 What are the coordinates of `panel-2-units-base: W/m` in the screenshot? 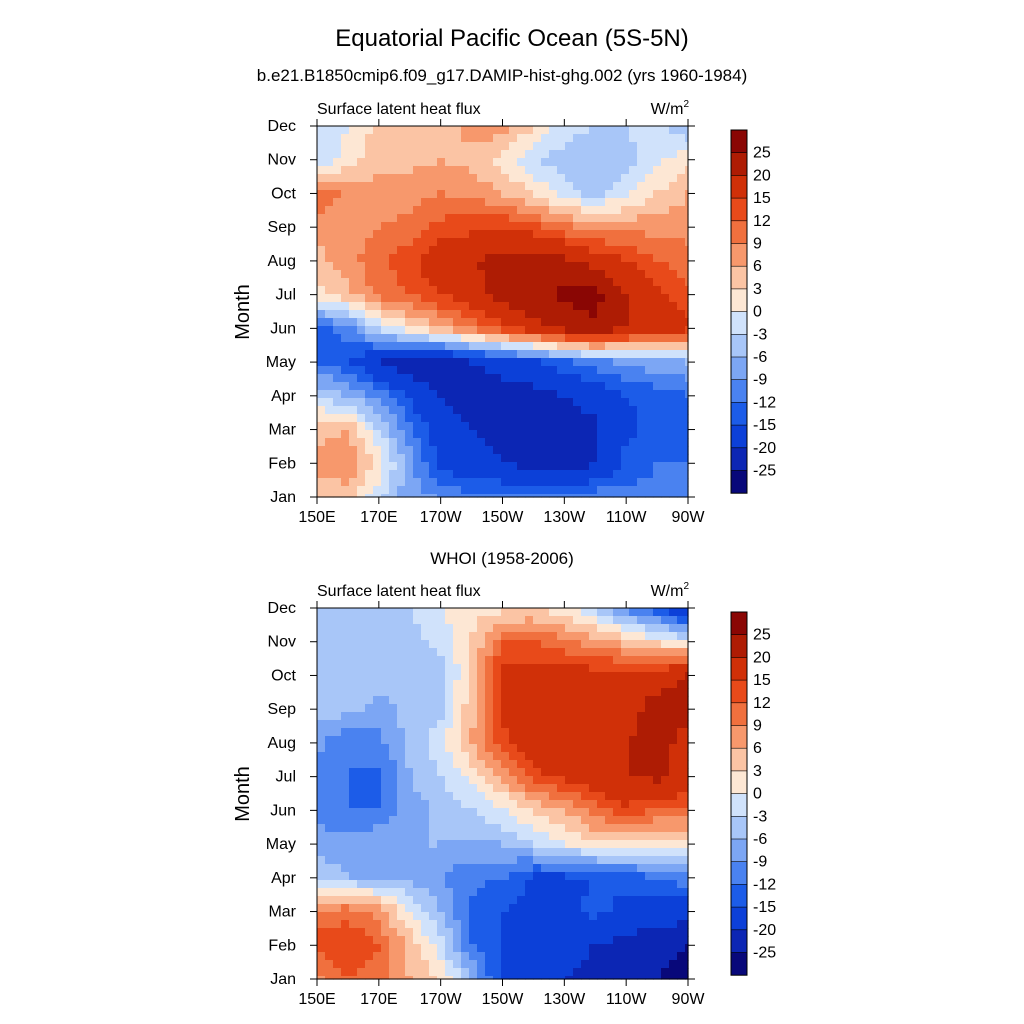 It's located at (667, 591).